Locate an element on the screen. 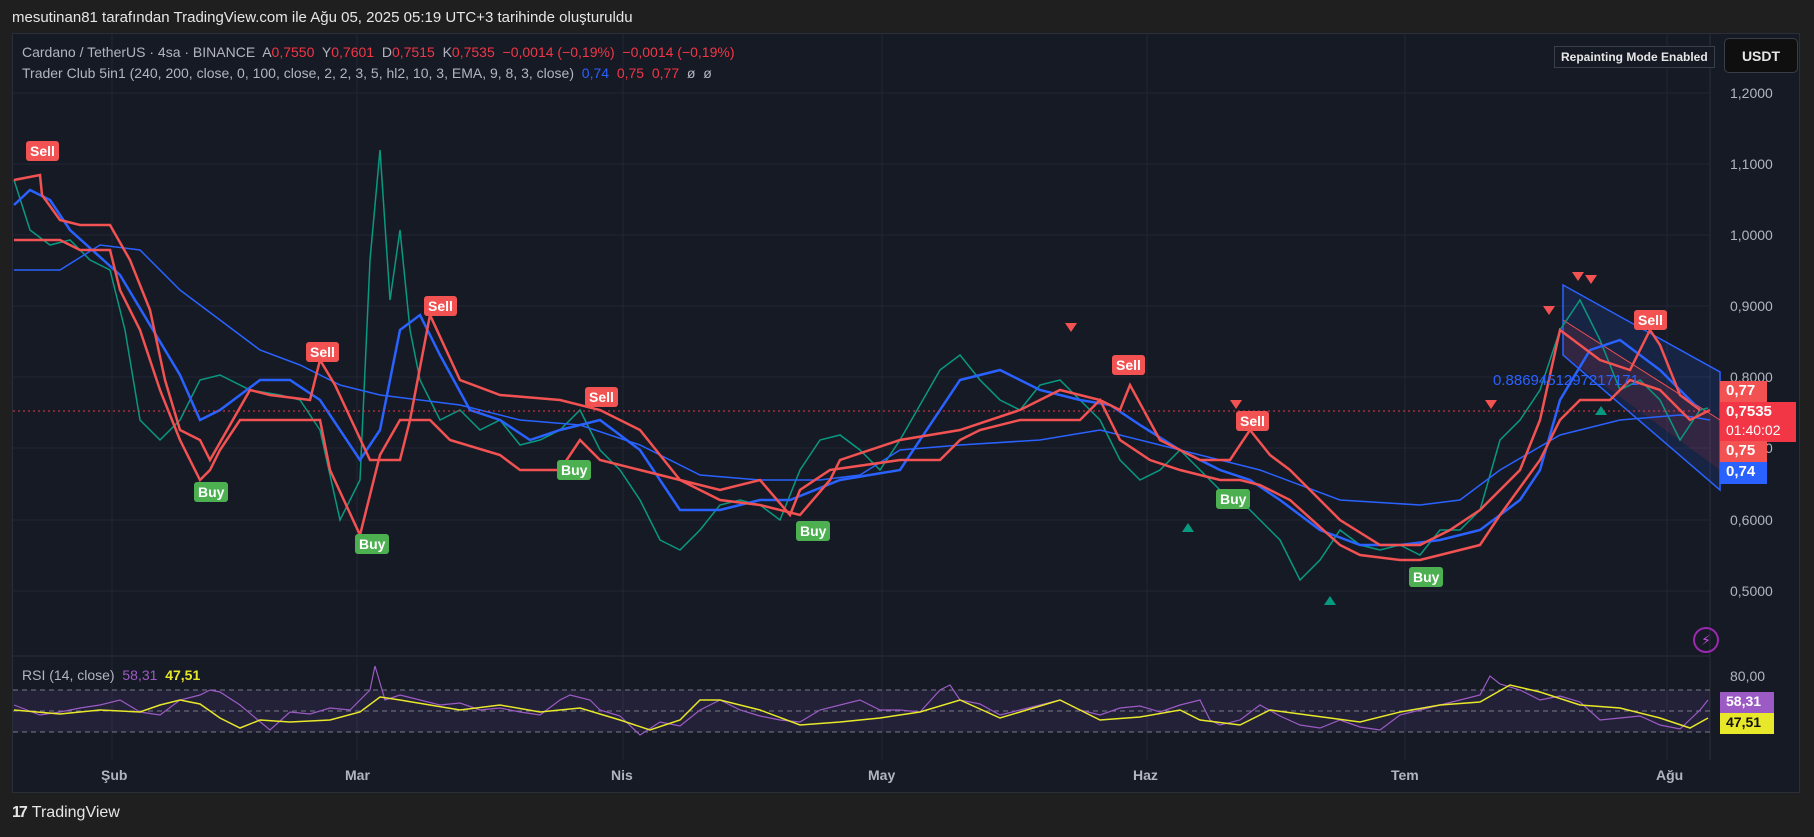 This screenshot has width=1814, height=837. change-value-2: −0,0014 (−0,19%) is located at coordinates (678, 52).